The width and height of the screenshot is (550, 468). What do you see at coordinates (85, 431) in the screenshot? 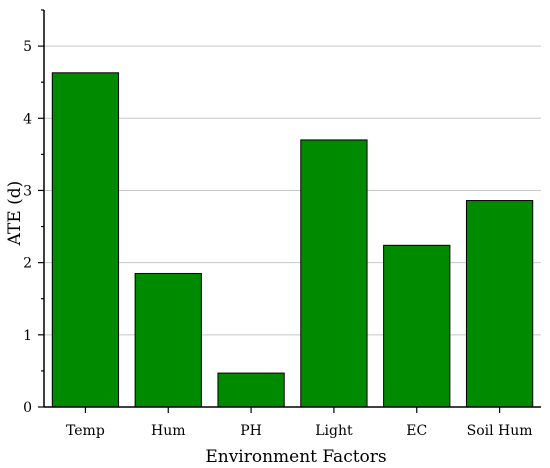
I see `x-tick-label: Temp` at bounding box center [85, 431].